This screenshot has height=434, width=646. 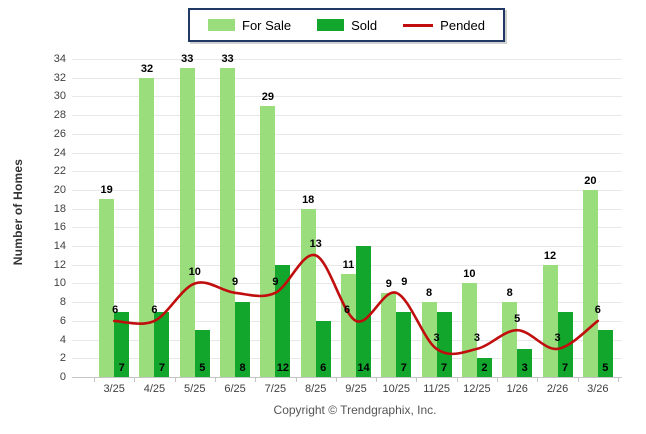 I want to click on pended-value-label: 10, so click(x=194, y=272).